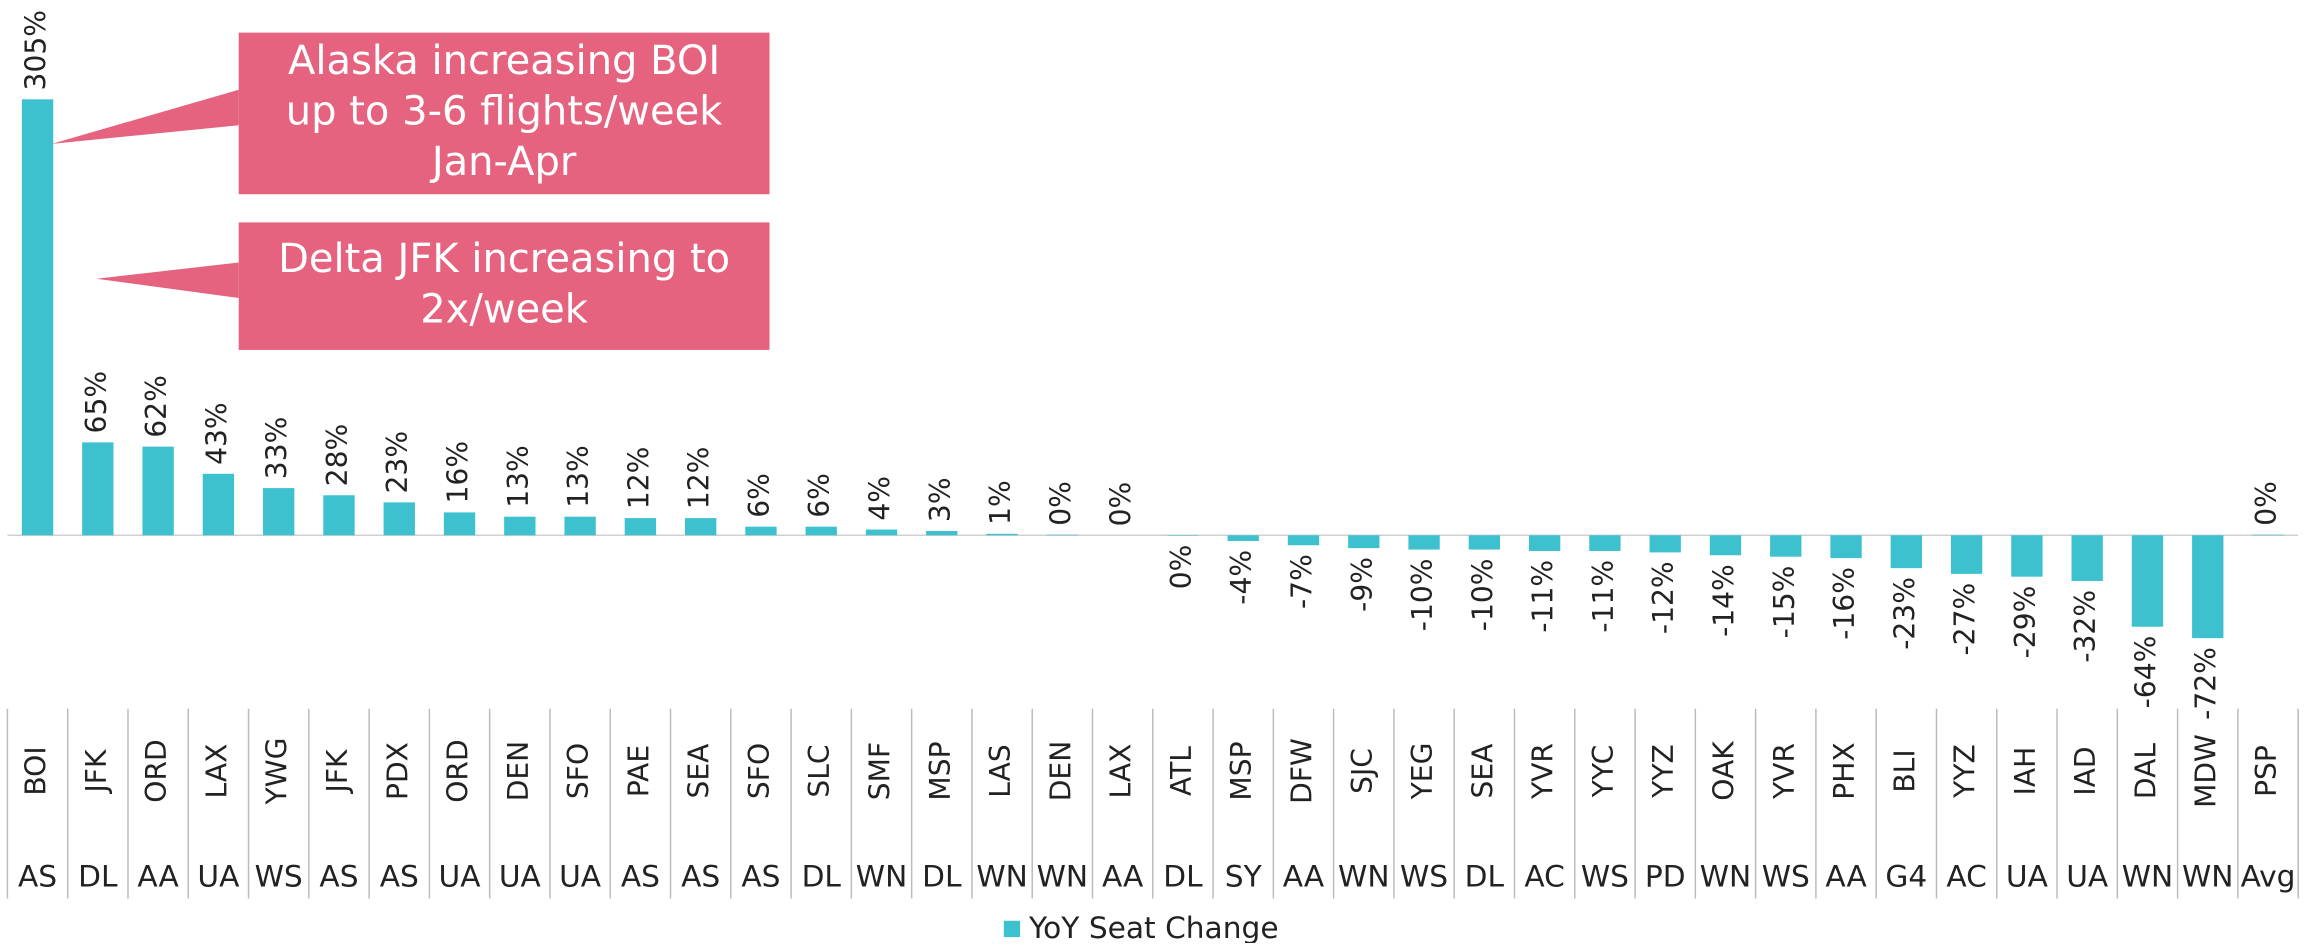 Image resolution: width=2313 pixels, height=947 pixels. Describe the element at coordinates (819, 495) in the screenshot. I see `value-label: 6%` at that location.